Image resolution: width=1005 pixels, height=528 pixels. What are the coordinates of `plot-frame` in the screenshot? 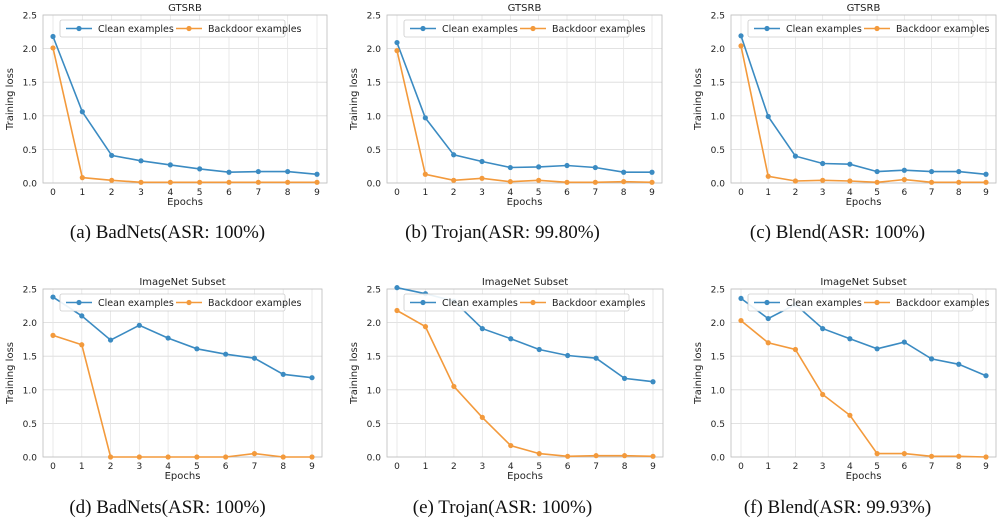 It's located at (185, 99).